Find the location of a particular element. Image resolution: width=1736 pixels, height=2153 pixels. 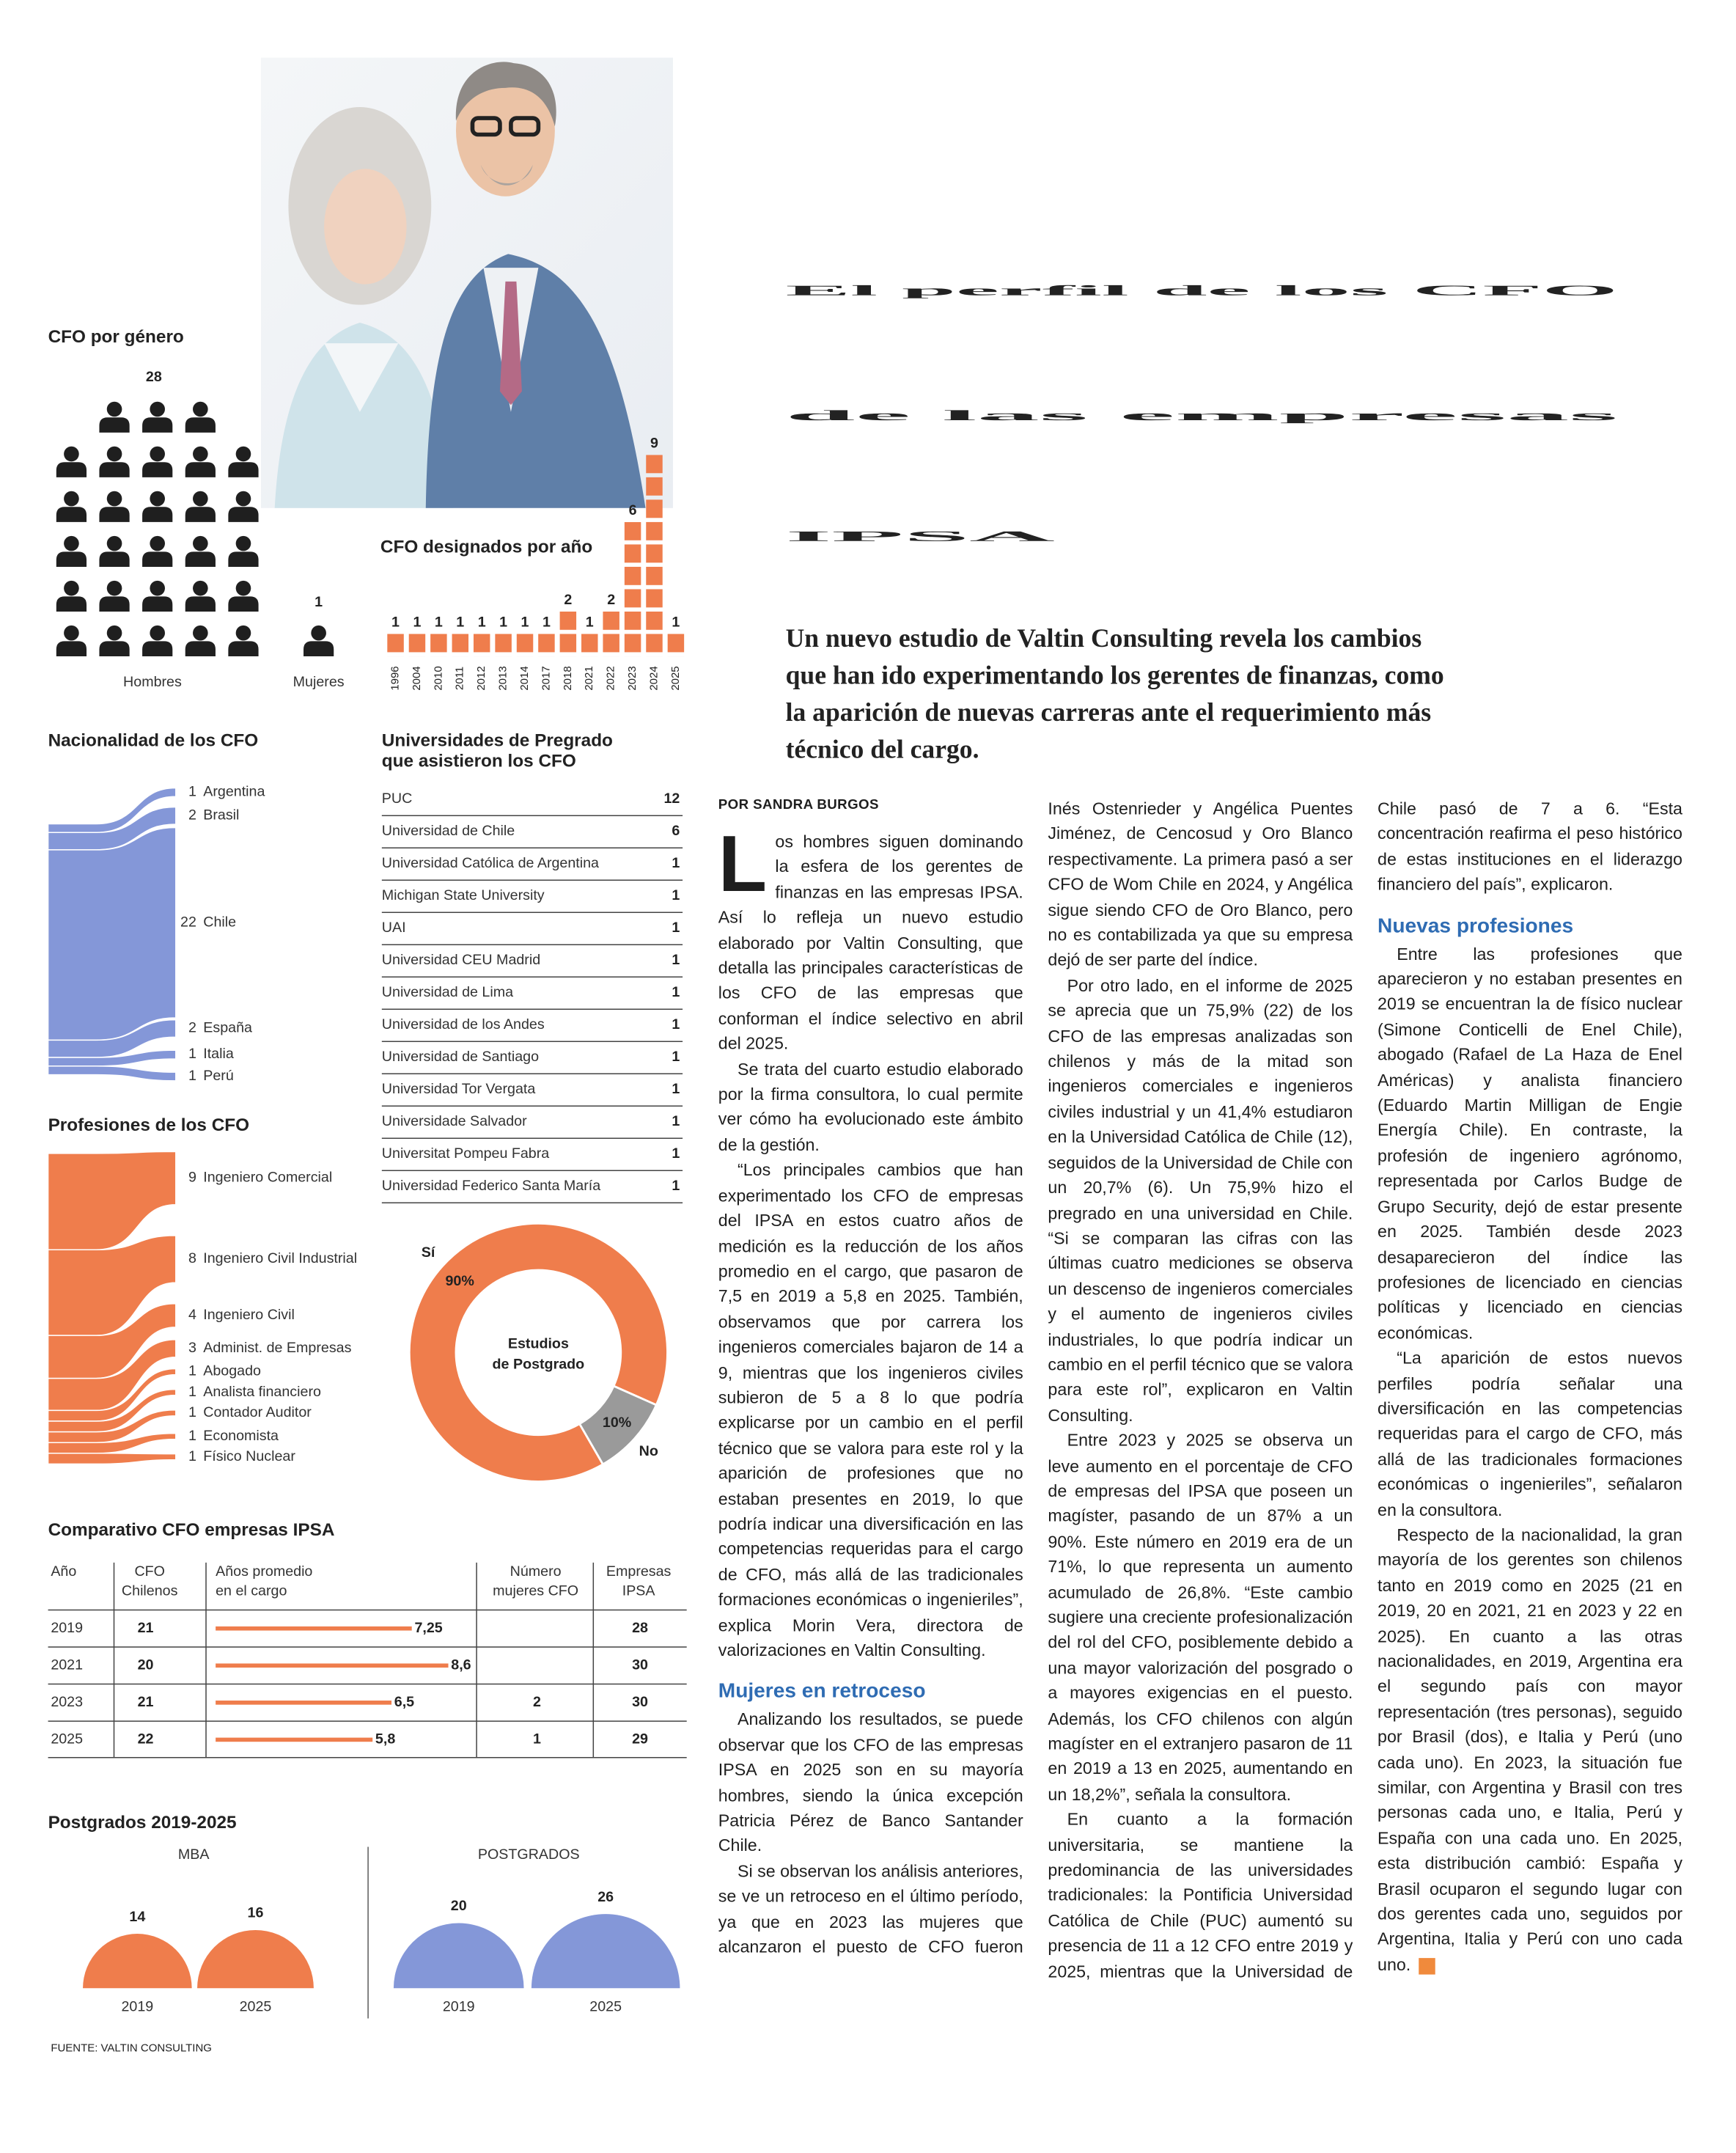

category-label: Físico Nuclear is located at coordinates (249, 1456).